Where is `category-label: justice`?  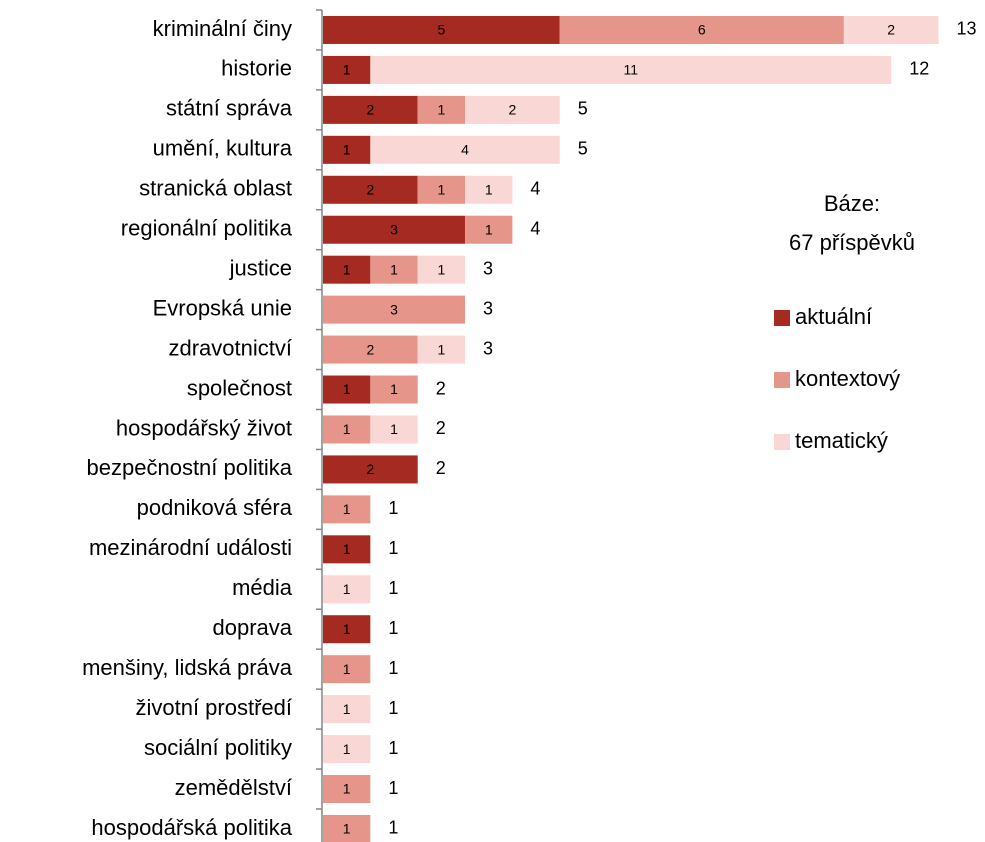 category-label: justice is located at coordinates (260, 267).